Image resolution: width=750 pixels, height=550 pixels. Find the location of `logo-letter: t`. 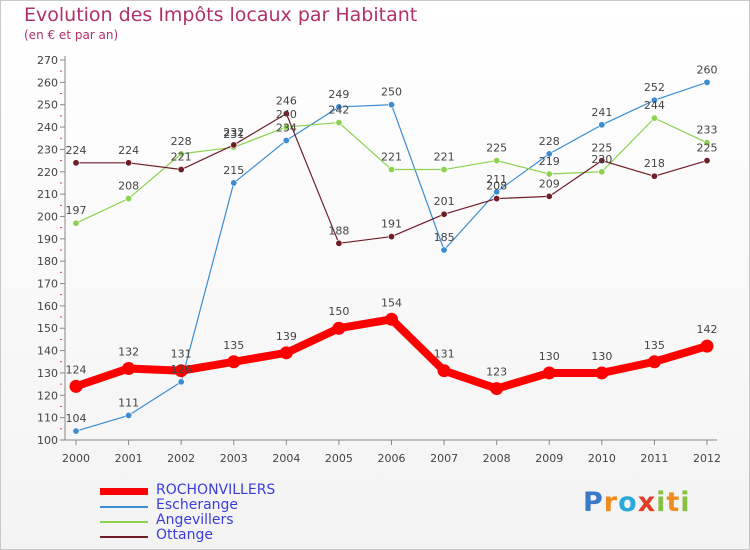

logo-letter: t is located at coordinates (673, 502).